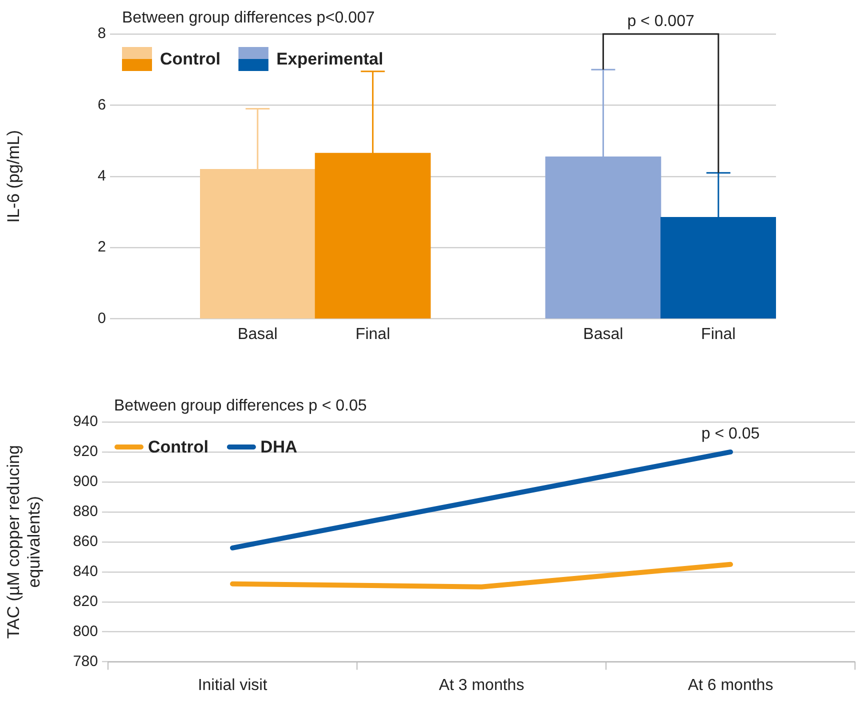 The image size is (857, 716). I want to click on y-tick-label: 900, so click(85, 481).